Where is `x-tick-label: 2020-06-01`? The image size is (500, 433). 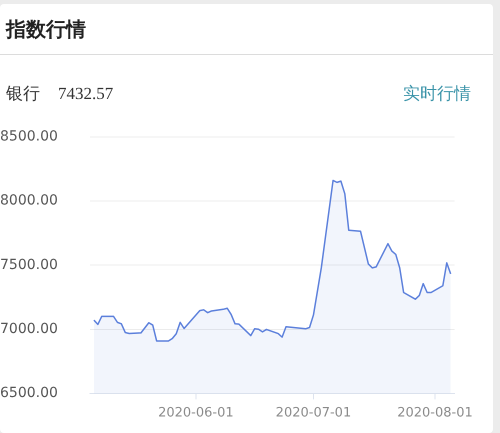
x-tick-label: 2020-06-01 is located at coordinates (196, 413).